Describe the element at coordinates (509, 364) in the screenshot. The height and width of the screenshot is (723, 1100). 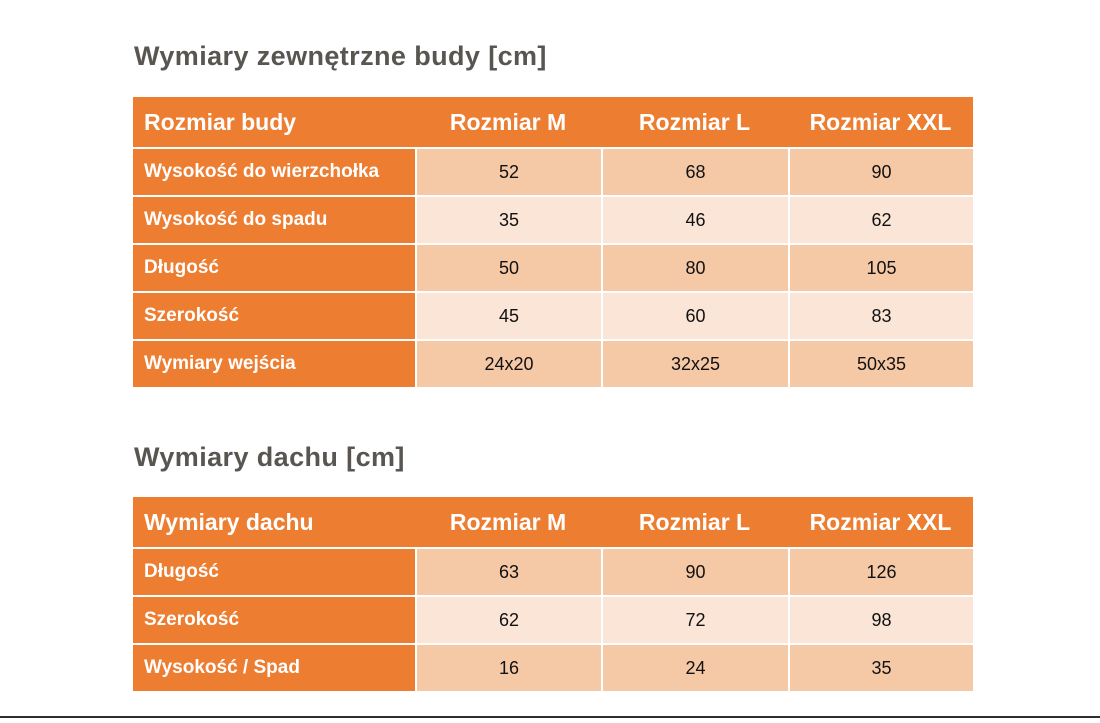
I see `value-cell: 24x20` at that location.